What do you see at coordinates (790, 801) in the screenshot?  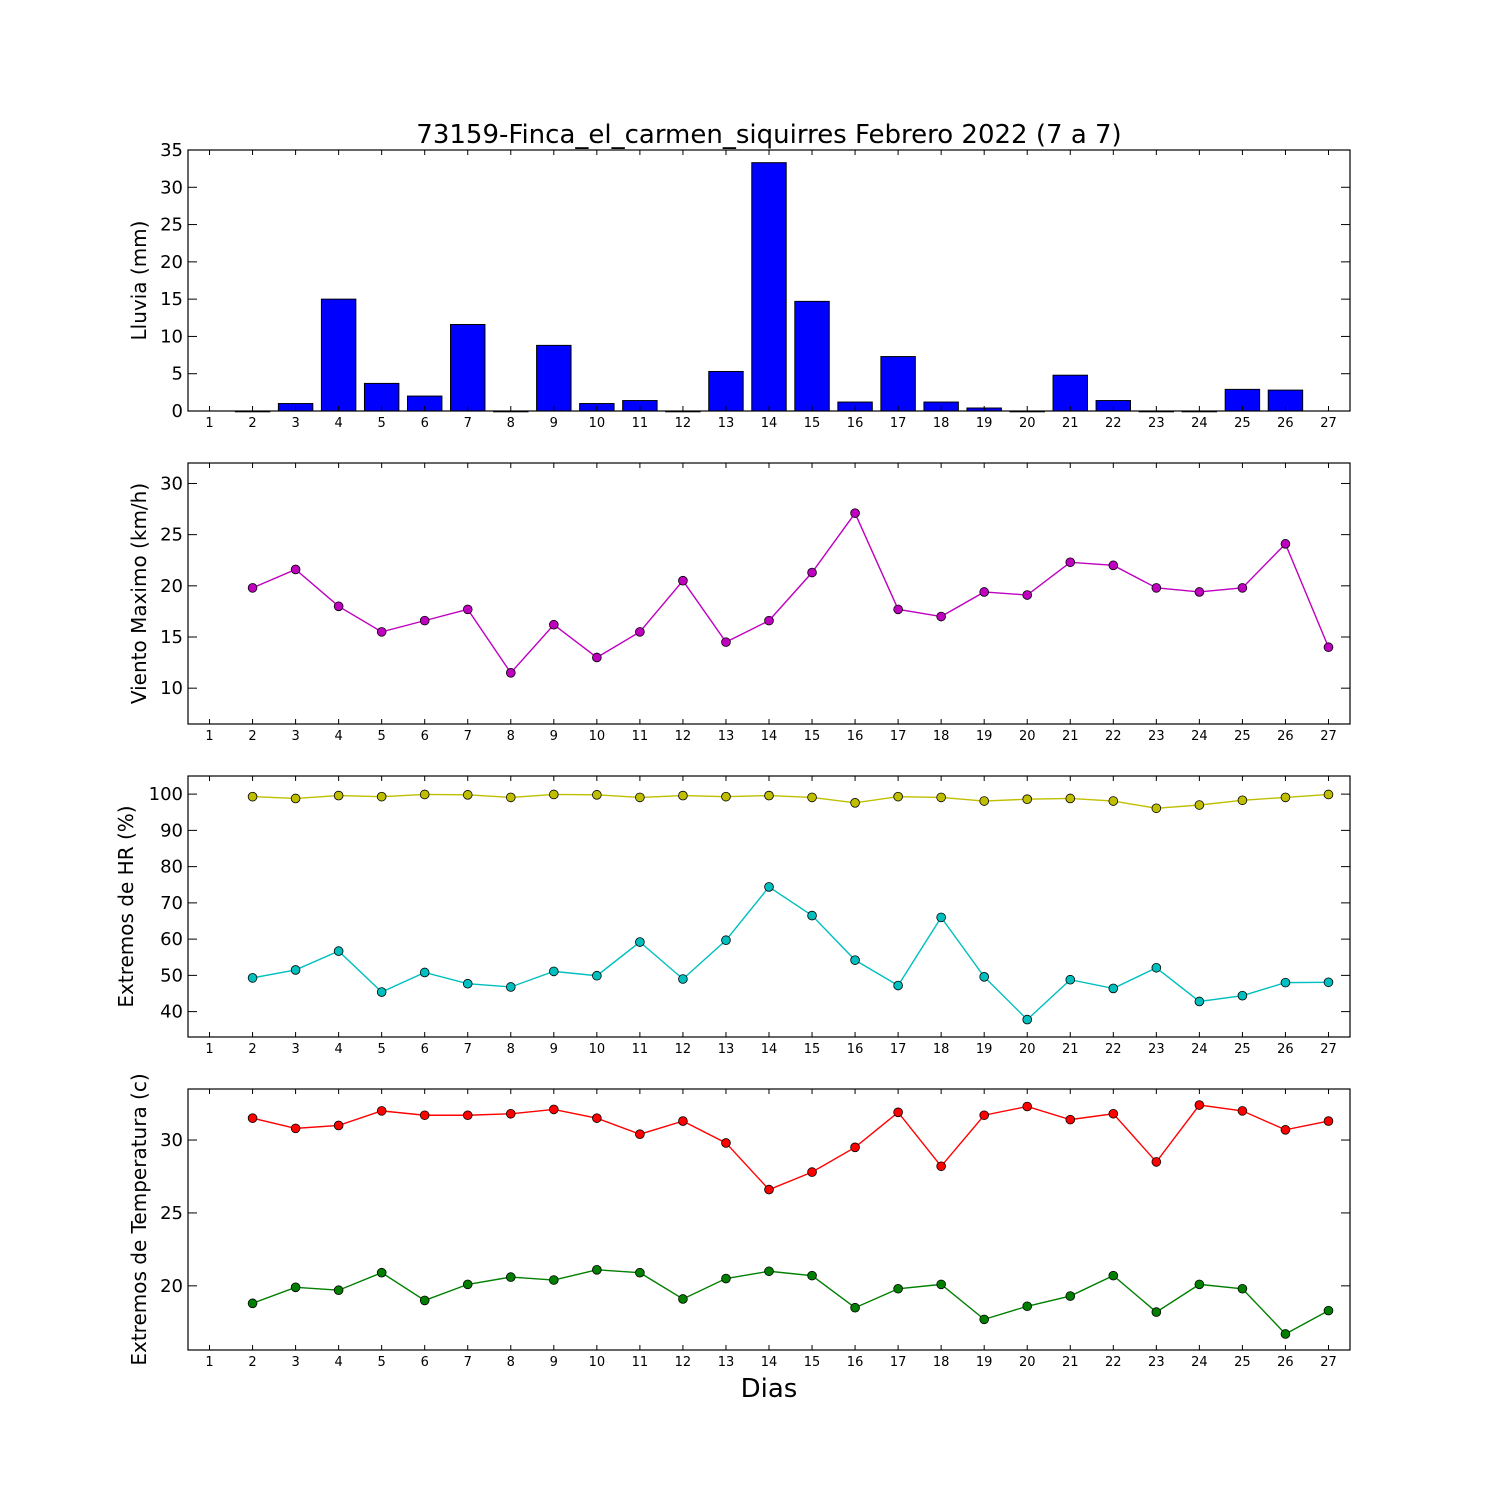 I see `series-line` at bounding box center [790, 801].